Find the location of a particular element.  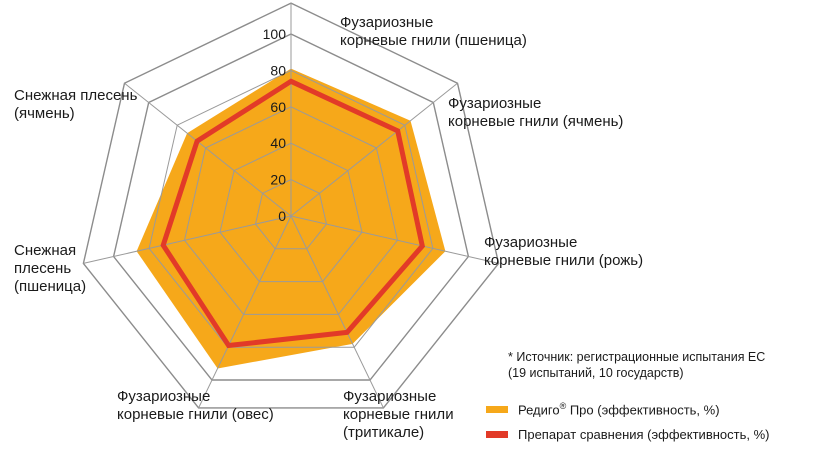

axis-label-fusarium-oats: Фузариозные корневые гнили (овес) is located at coordinates (195, 405).